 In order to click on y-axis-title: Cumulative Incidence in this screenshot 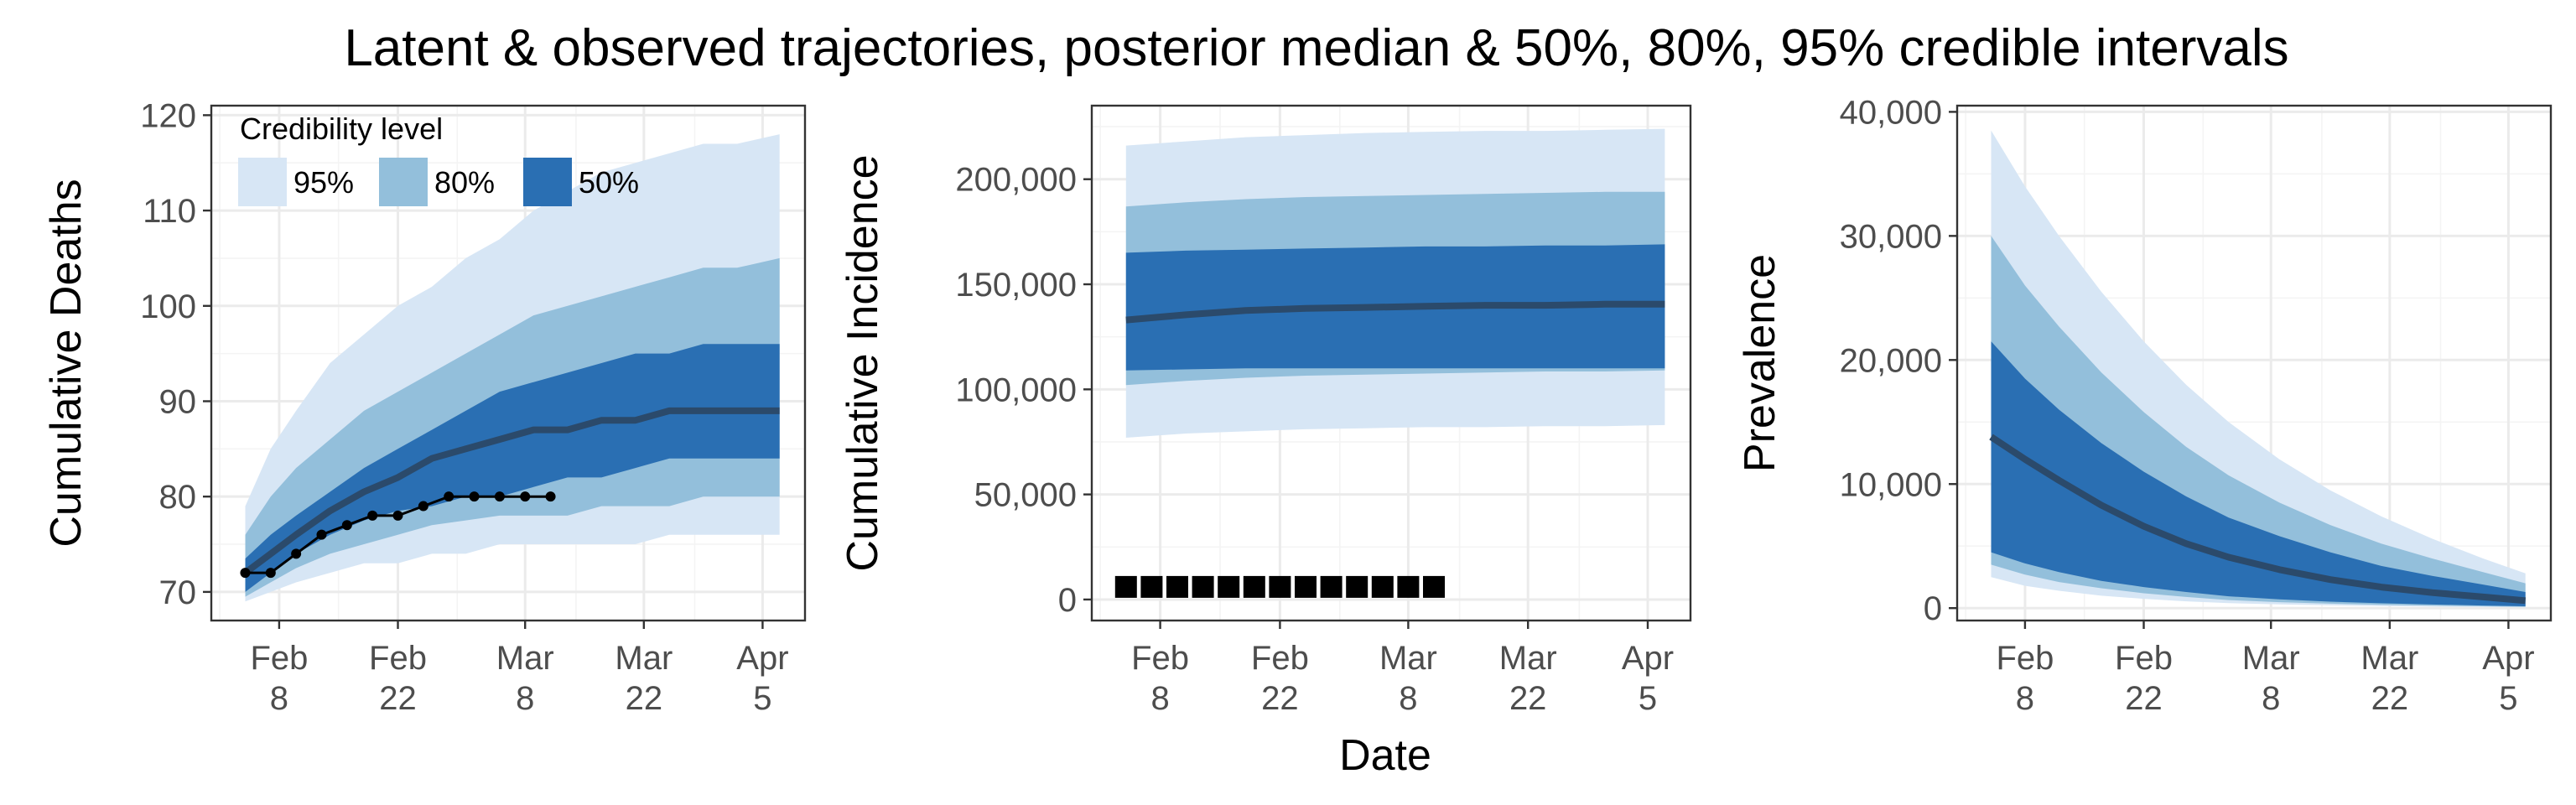, I will do `click(863, 362)`.